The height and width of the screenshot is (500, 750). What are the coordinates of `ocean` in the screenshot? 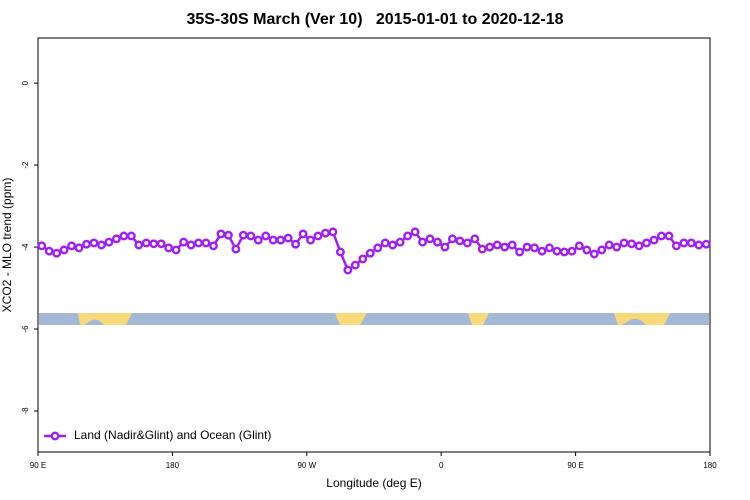 It's located at (374, 319).